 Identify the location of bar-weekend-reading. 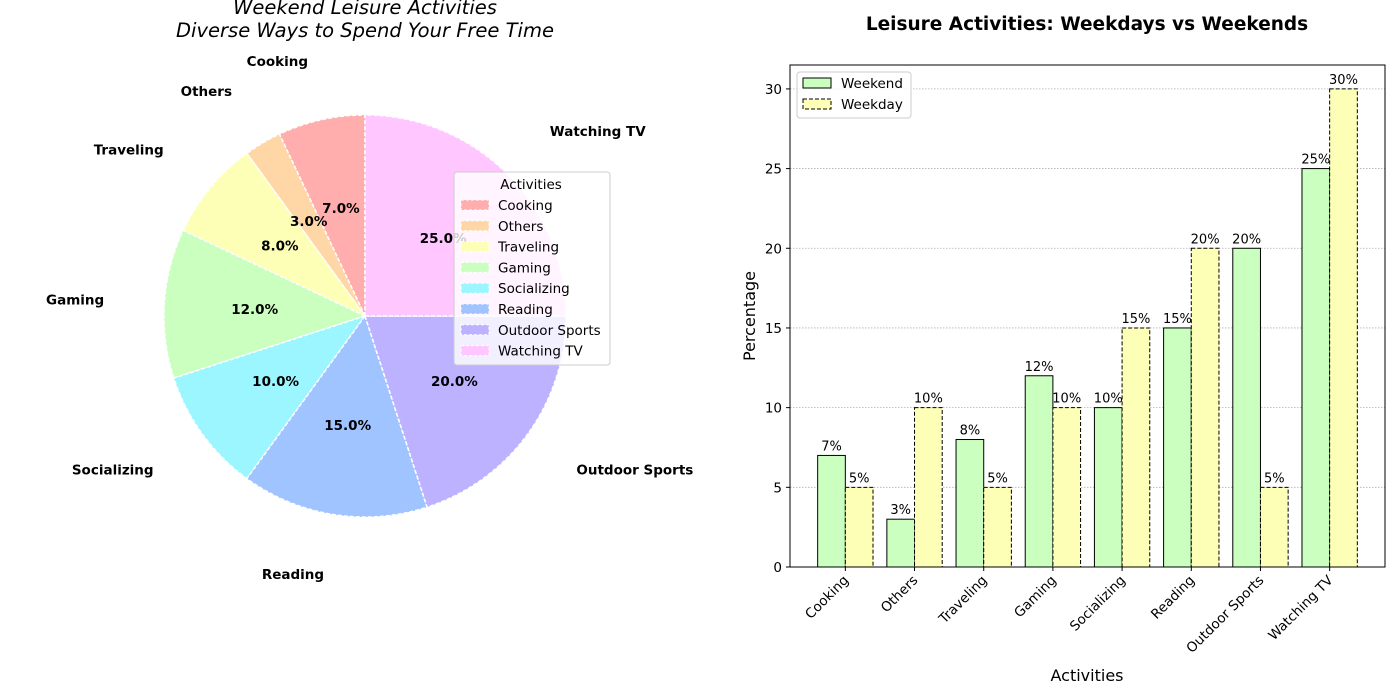
(1177, 447).